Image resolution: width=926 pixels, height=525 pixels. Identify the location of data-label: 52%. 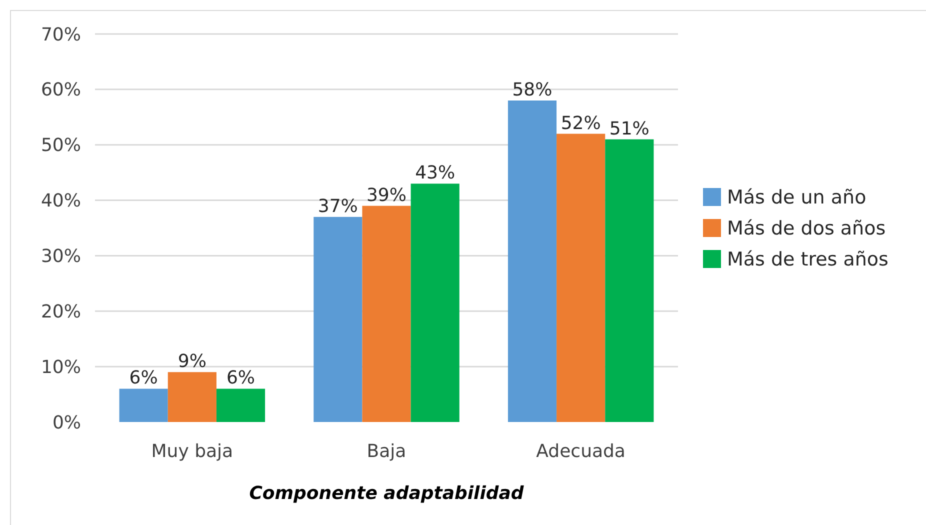
(580, 123).